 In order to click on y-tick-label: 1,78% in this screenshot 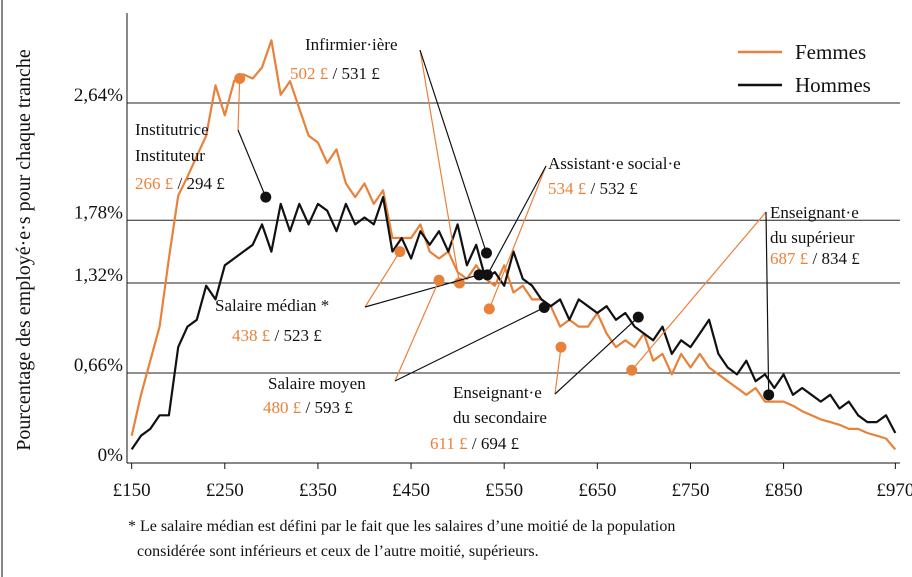, I will do `click(98, 212)`.